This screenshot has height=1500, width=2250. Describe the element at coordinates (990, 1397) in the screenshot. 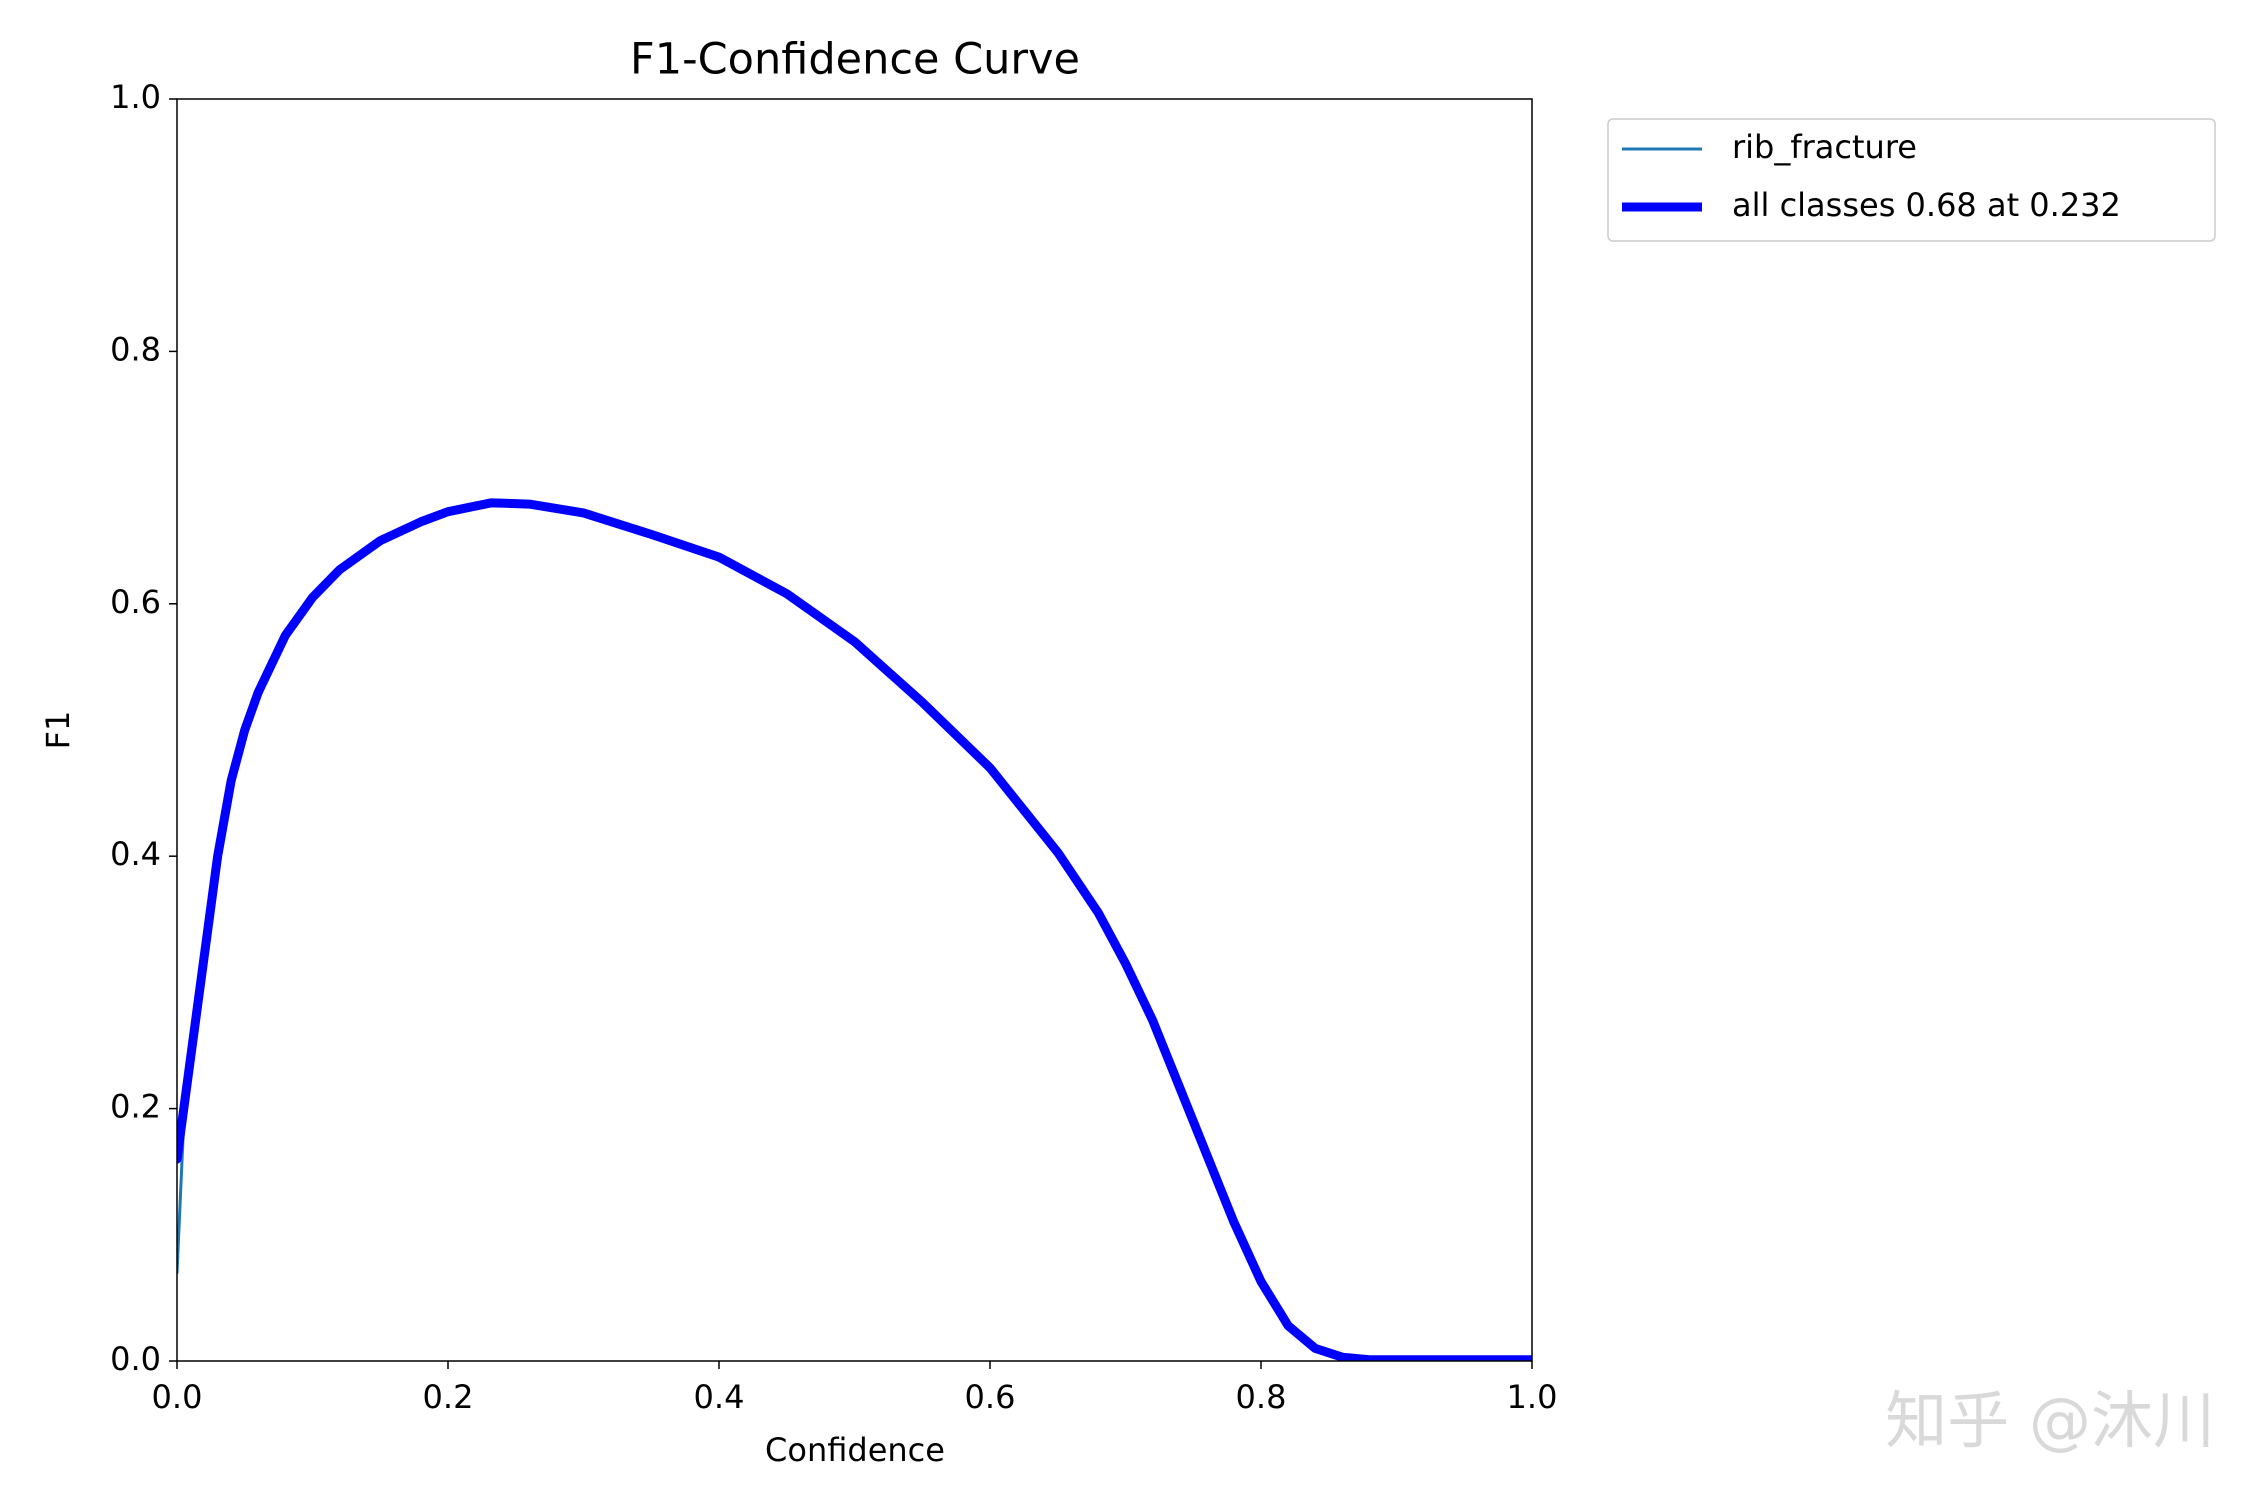

I see `x-tick-label: 0.6` at that location.